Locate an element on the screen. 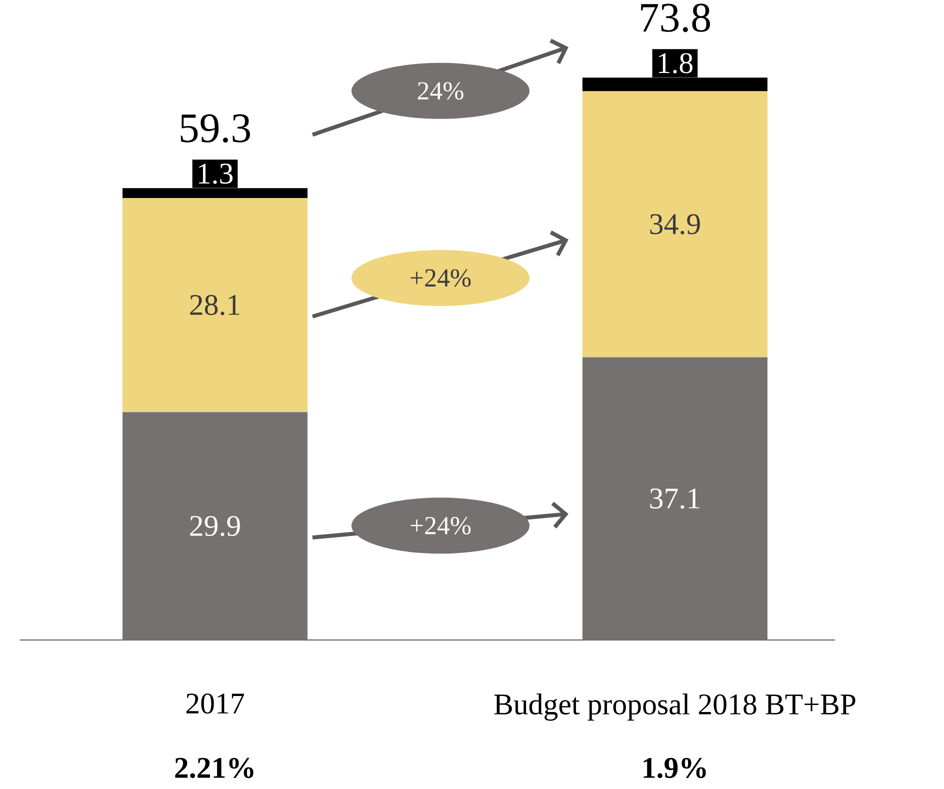 This screenshot has height=789, width=944. data-label: 28.1 is located at coordinates (215, 305).